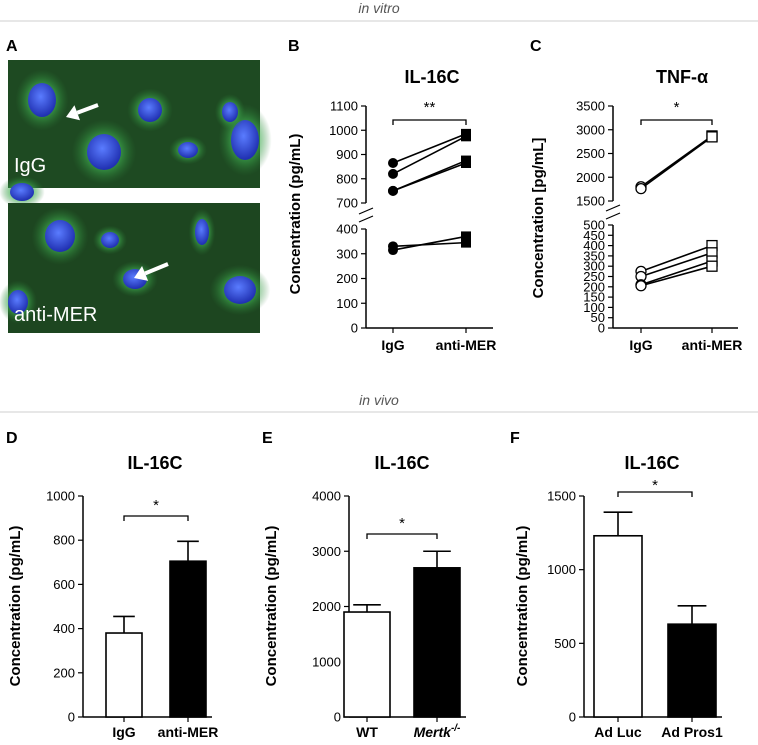  I want to click on y-tick-label: 1100, so click(344, 106).